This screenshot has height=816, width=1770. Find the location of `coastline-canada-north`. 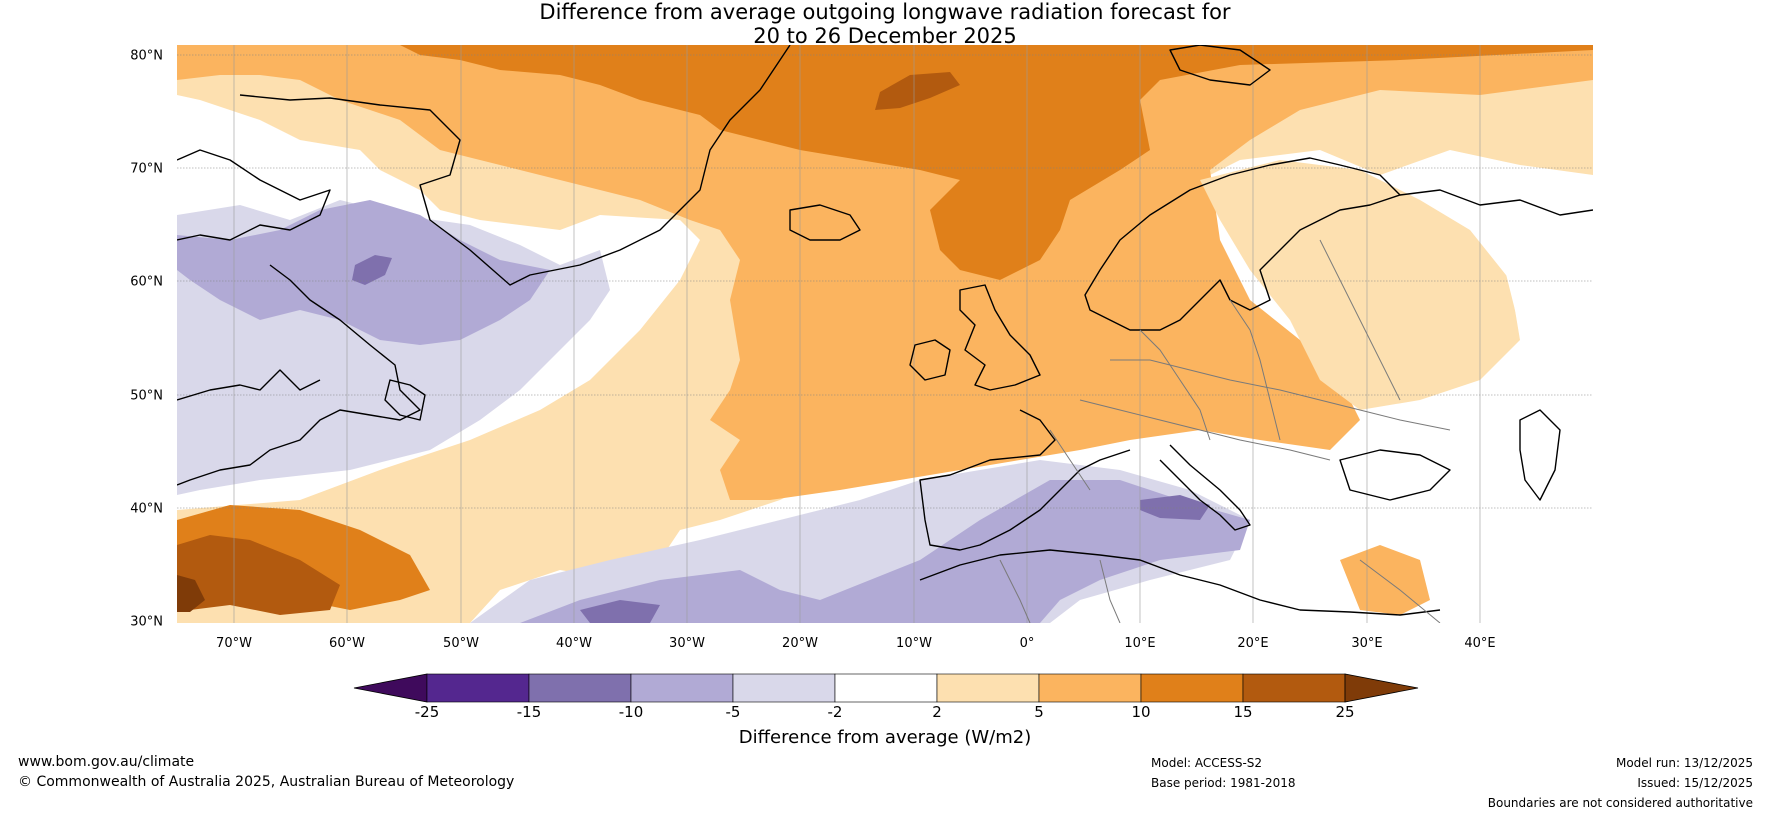

coastline-canada-north is located at coordinates (254, 195).